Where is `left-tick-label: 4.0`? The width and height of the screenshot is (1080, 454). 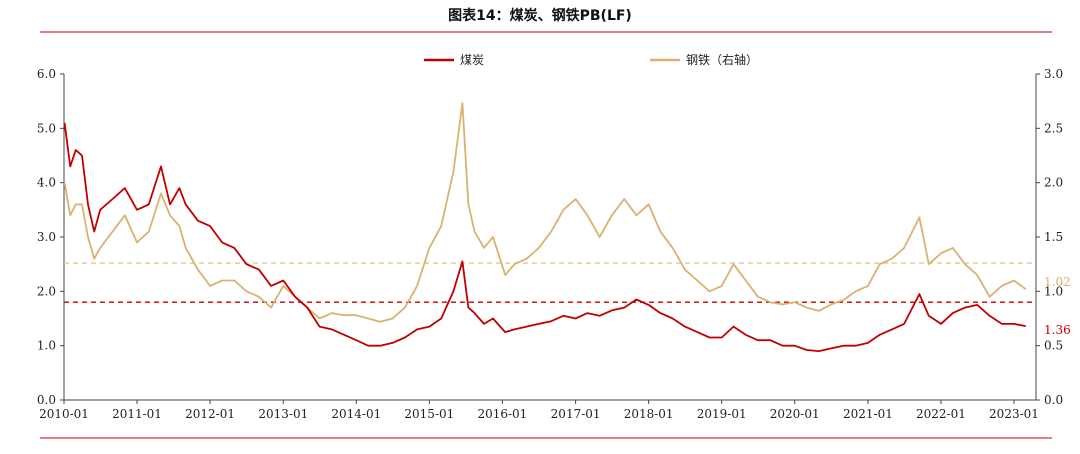 left-tick-label: 4.0 is located at coordinates (46, 183).